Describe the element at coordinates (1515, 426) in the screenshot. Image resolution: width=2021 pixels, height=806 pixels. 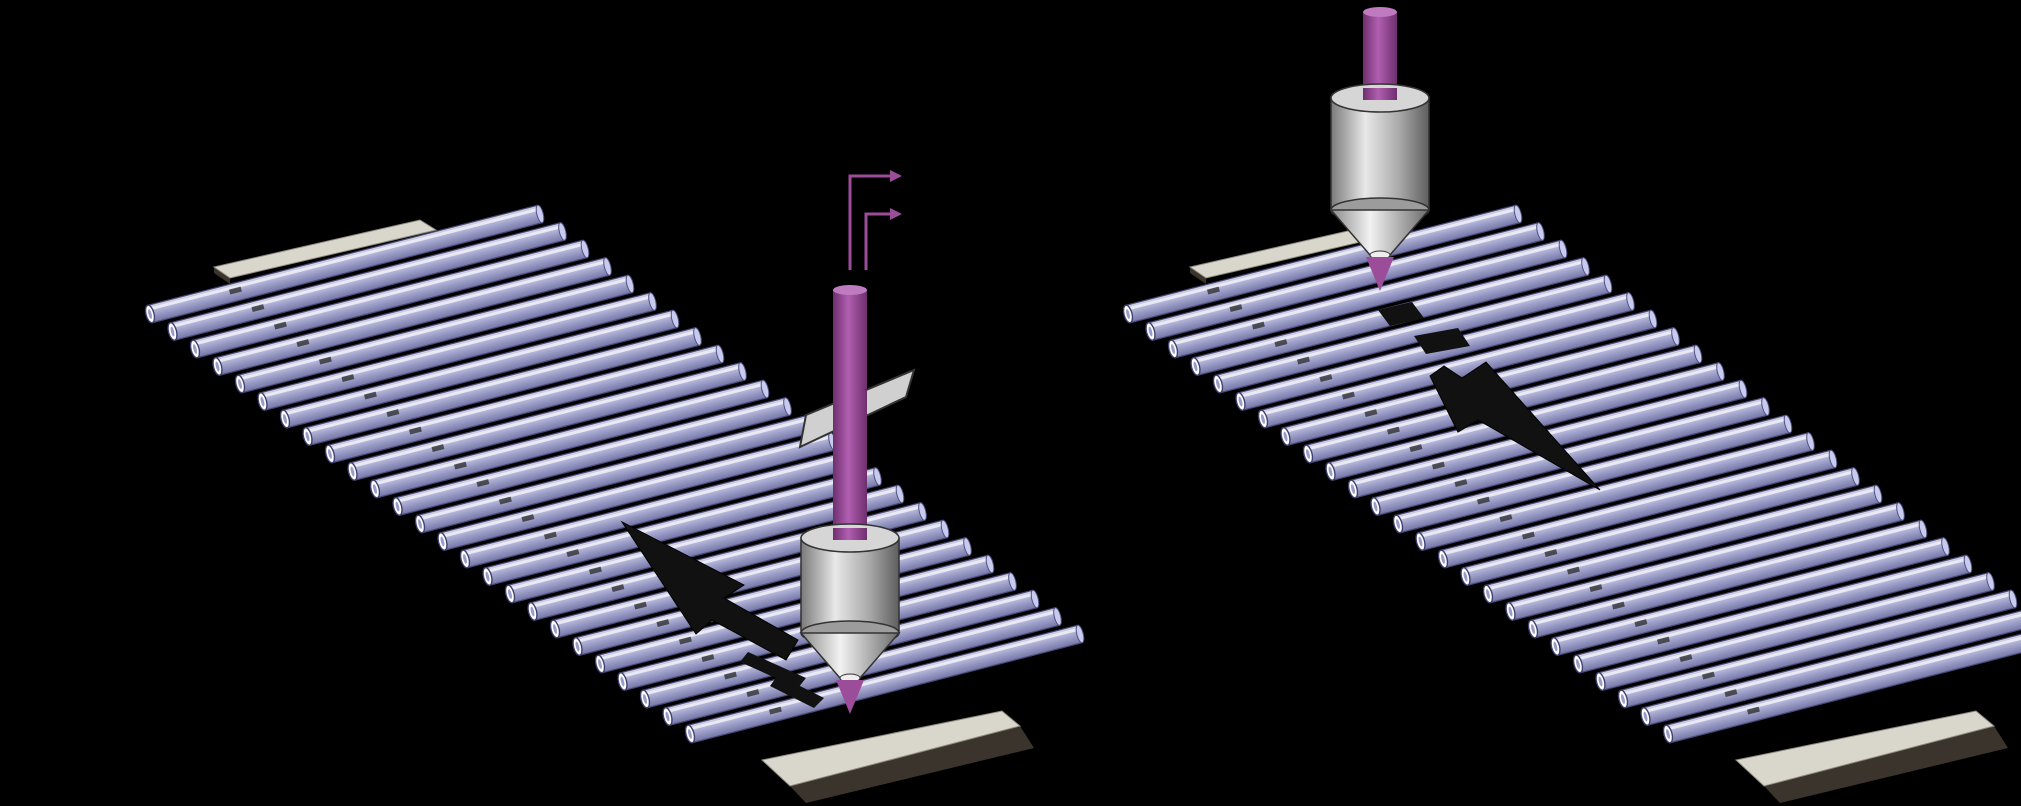
I see `motion-arrow` at that location.